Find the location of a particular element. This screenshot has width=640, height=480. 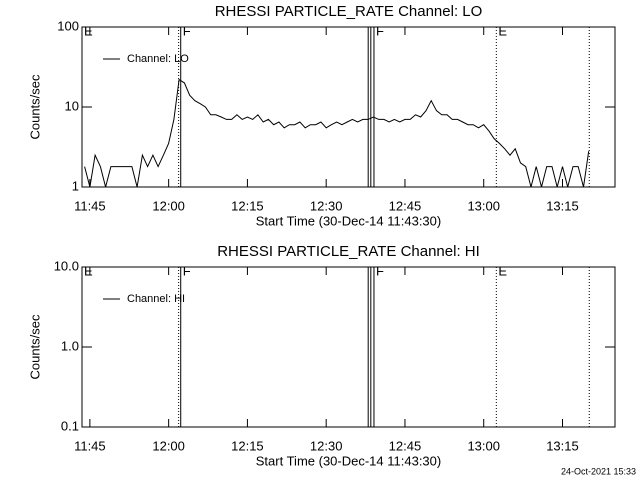

y-tick-label: 10.0 is located at coordinates (66, 265).